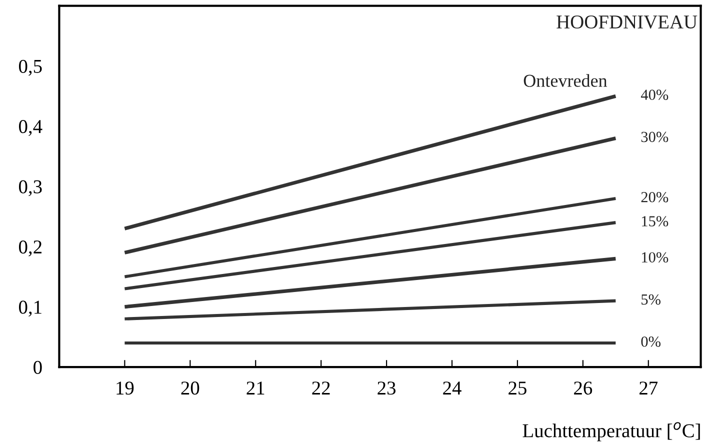 The width and height of the screenshot is (705, 446). What do you see at coordinates (30, 68) in the screenshot?
I see `y-tick-label: 0,5` at bounding box center [30, 68].